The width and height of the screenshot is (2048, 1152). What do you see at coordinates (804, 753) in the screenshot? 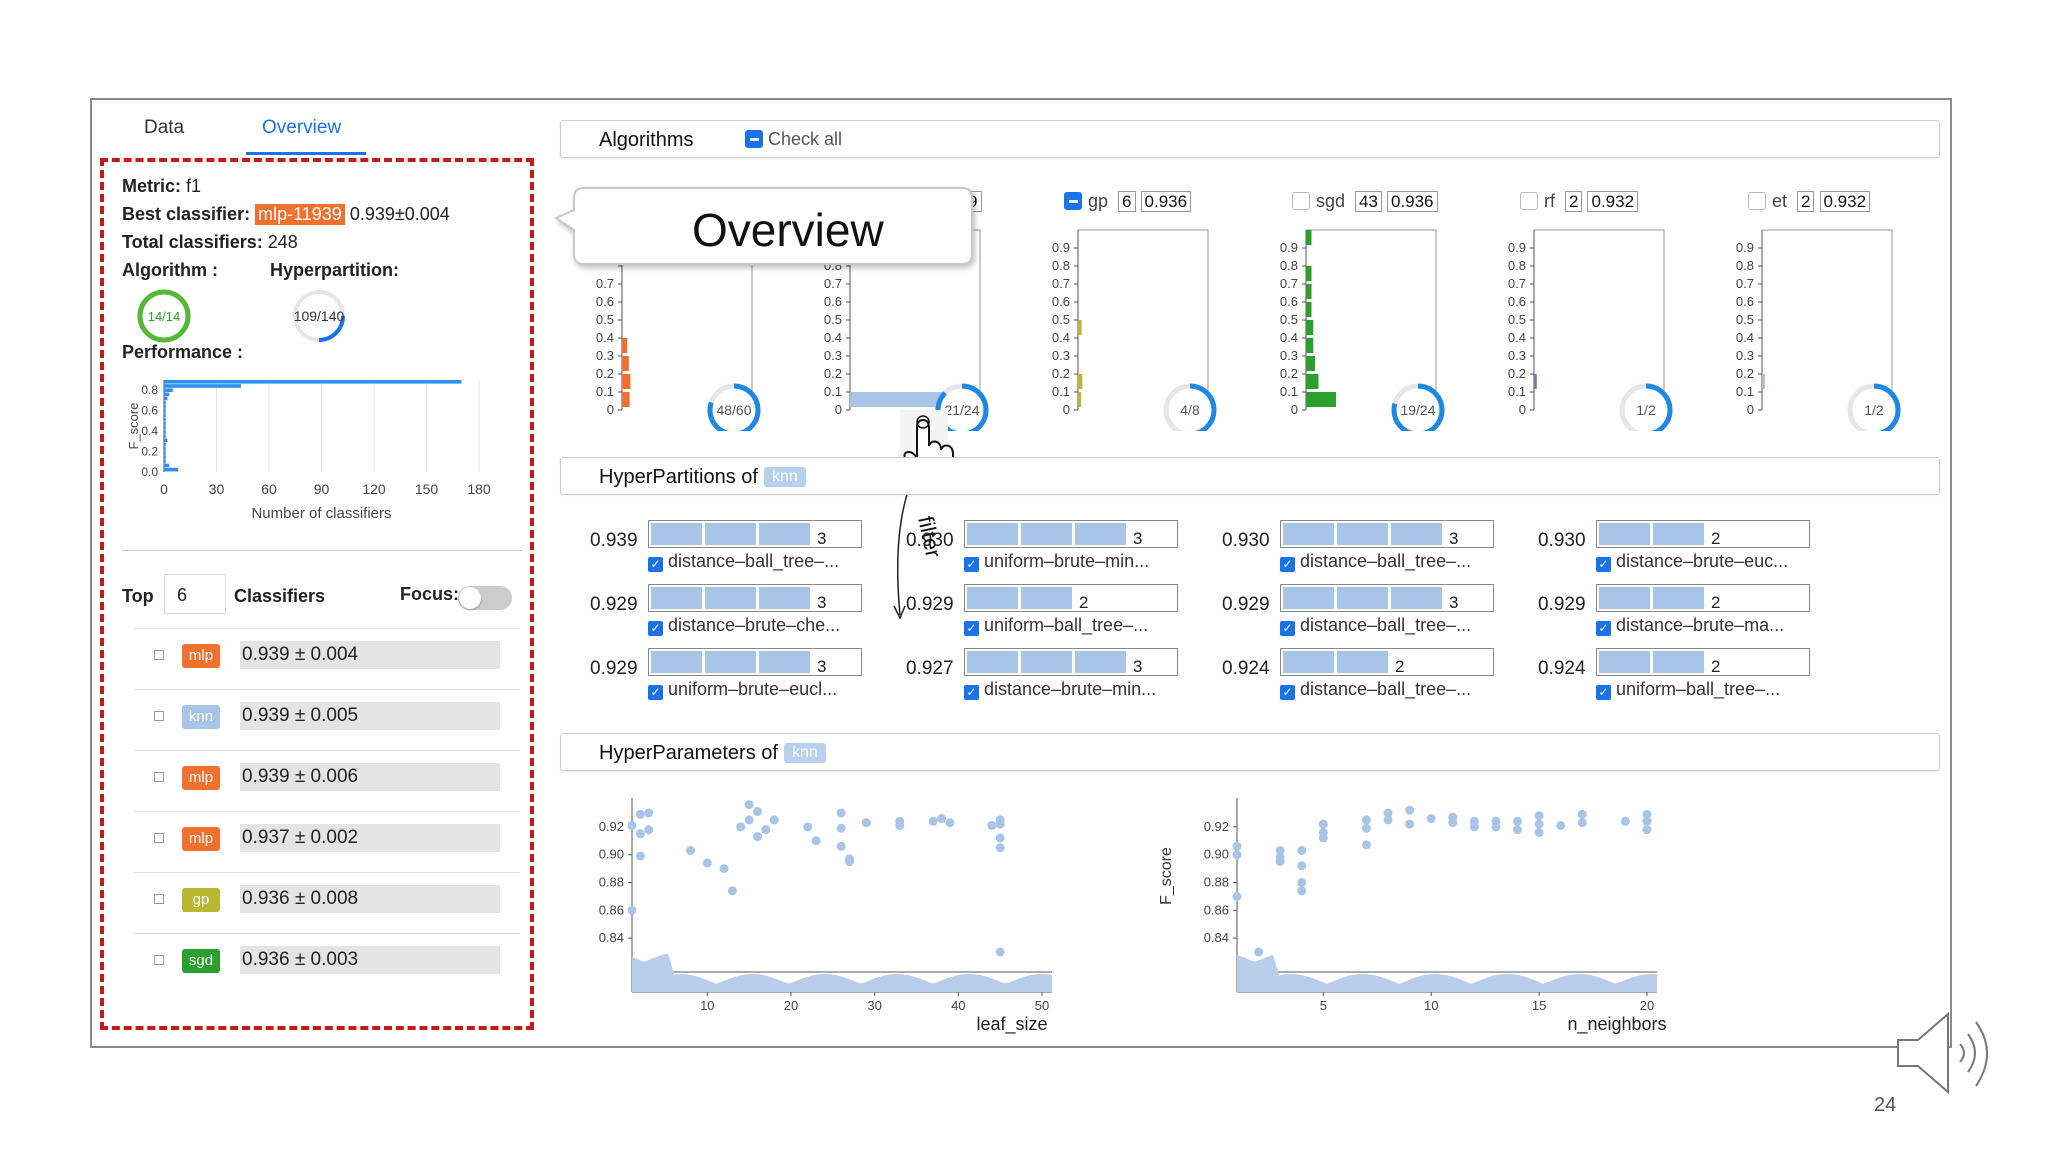
I see `hyperparameters-algo-badge: knn` at bounding box center [804, 753].